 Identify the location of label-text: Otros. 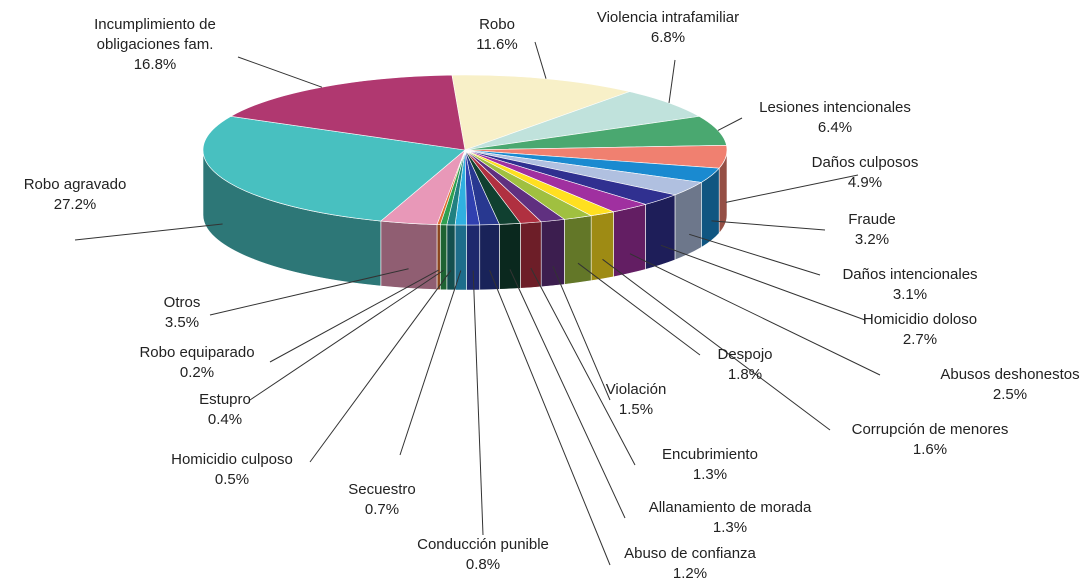
(182, 302).